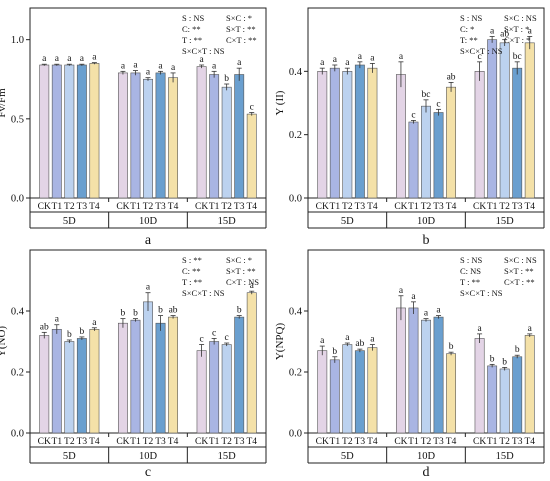  I want to click on stats-text: C×T : *, so click(517, 40).